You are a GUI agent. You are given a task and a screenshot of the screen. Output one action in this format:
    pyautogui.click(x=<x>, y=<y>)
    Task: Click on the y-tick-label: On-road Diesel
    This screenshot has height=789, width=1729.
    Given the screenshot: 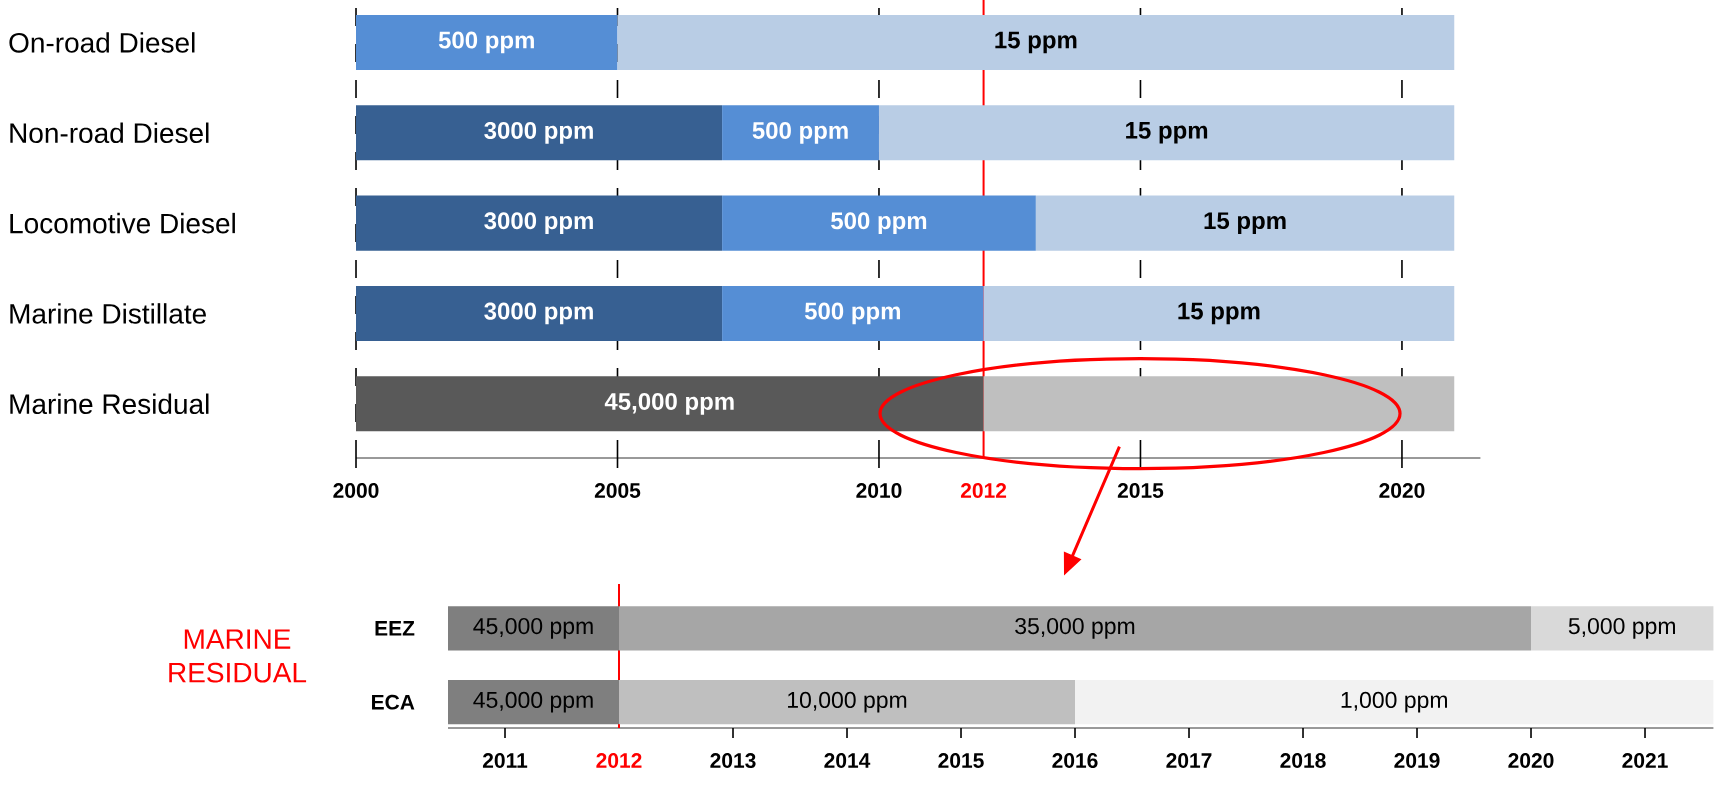 What is the action you would take?
    pyautogui.click(x=102, y=42)
    